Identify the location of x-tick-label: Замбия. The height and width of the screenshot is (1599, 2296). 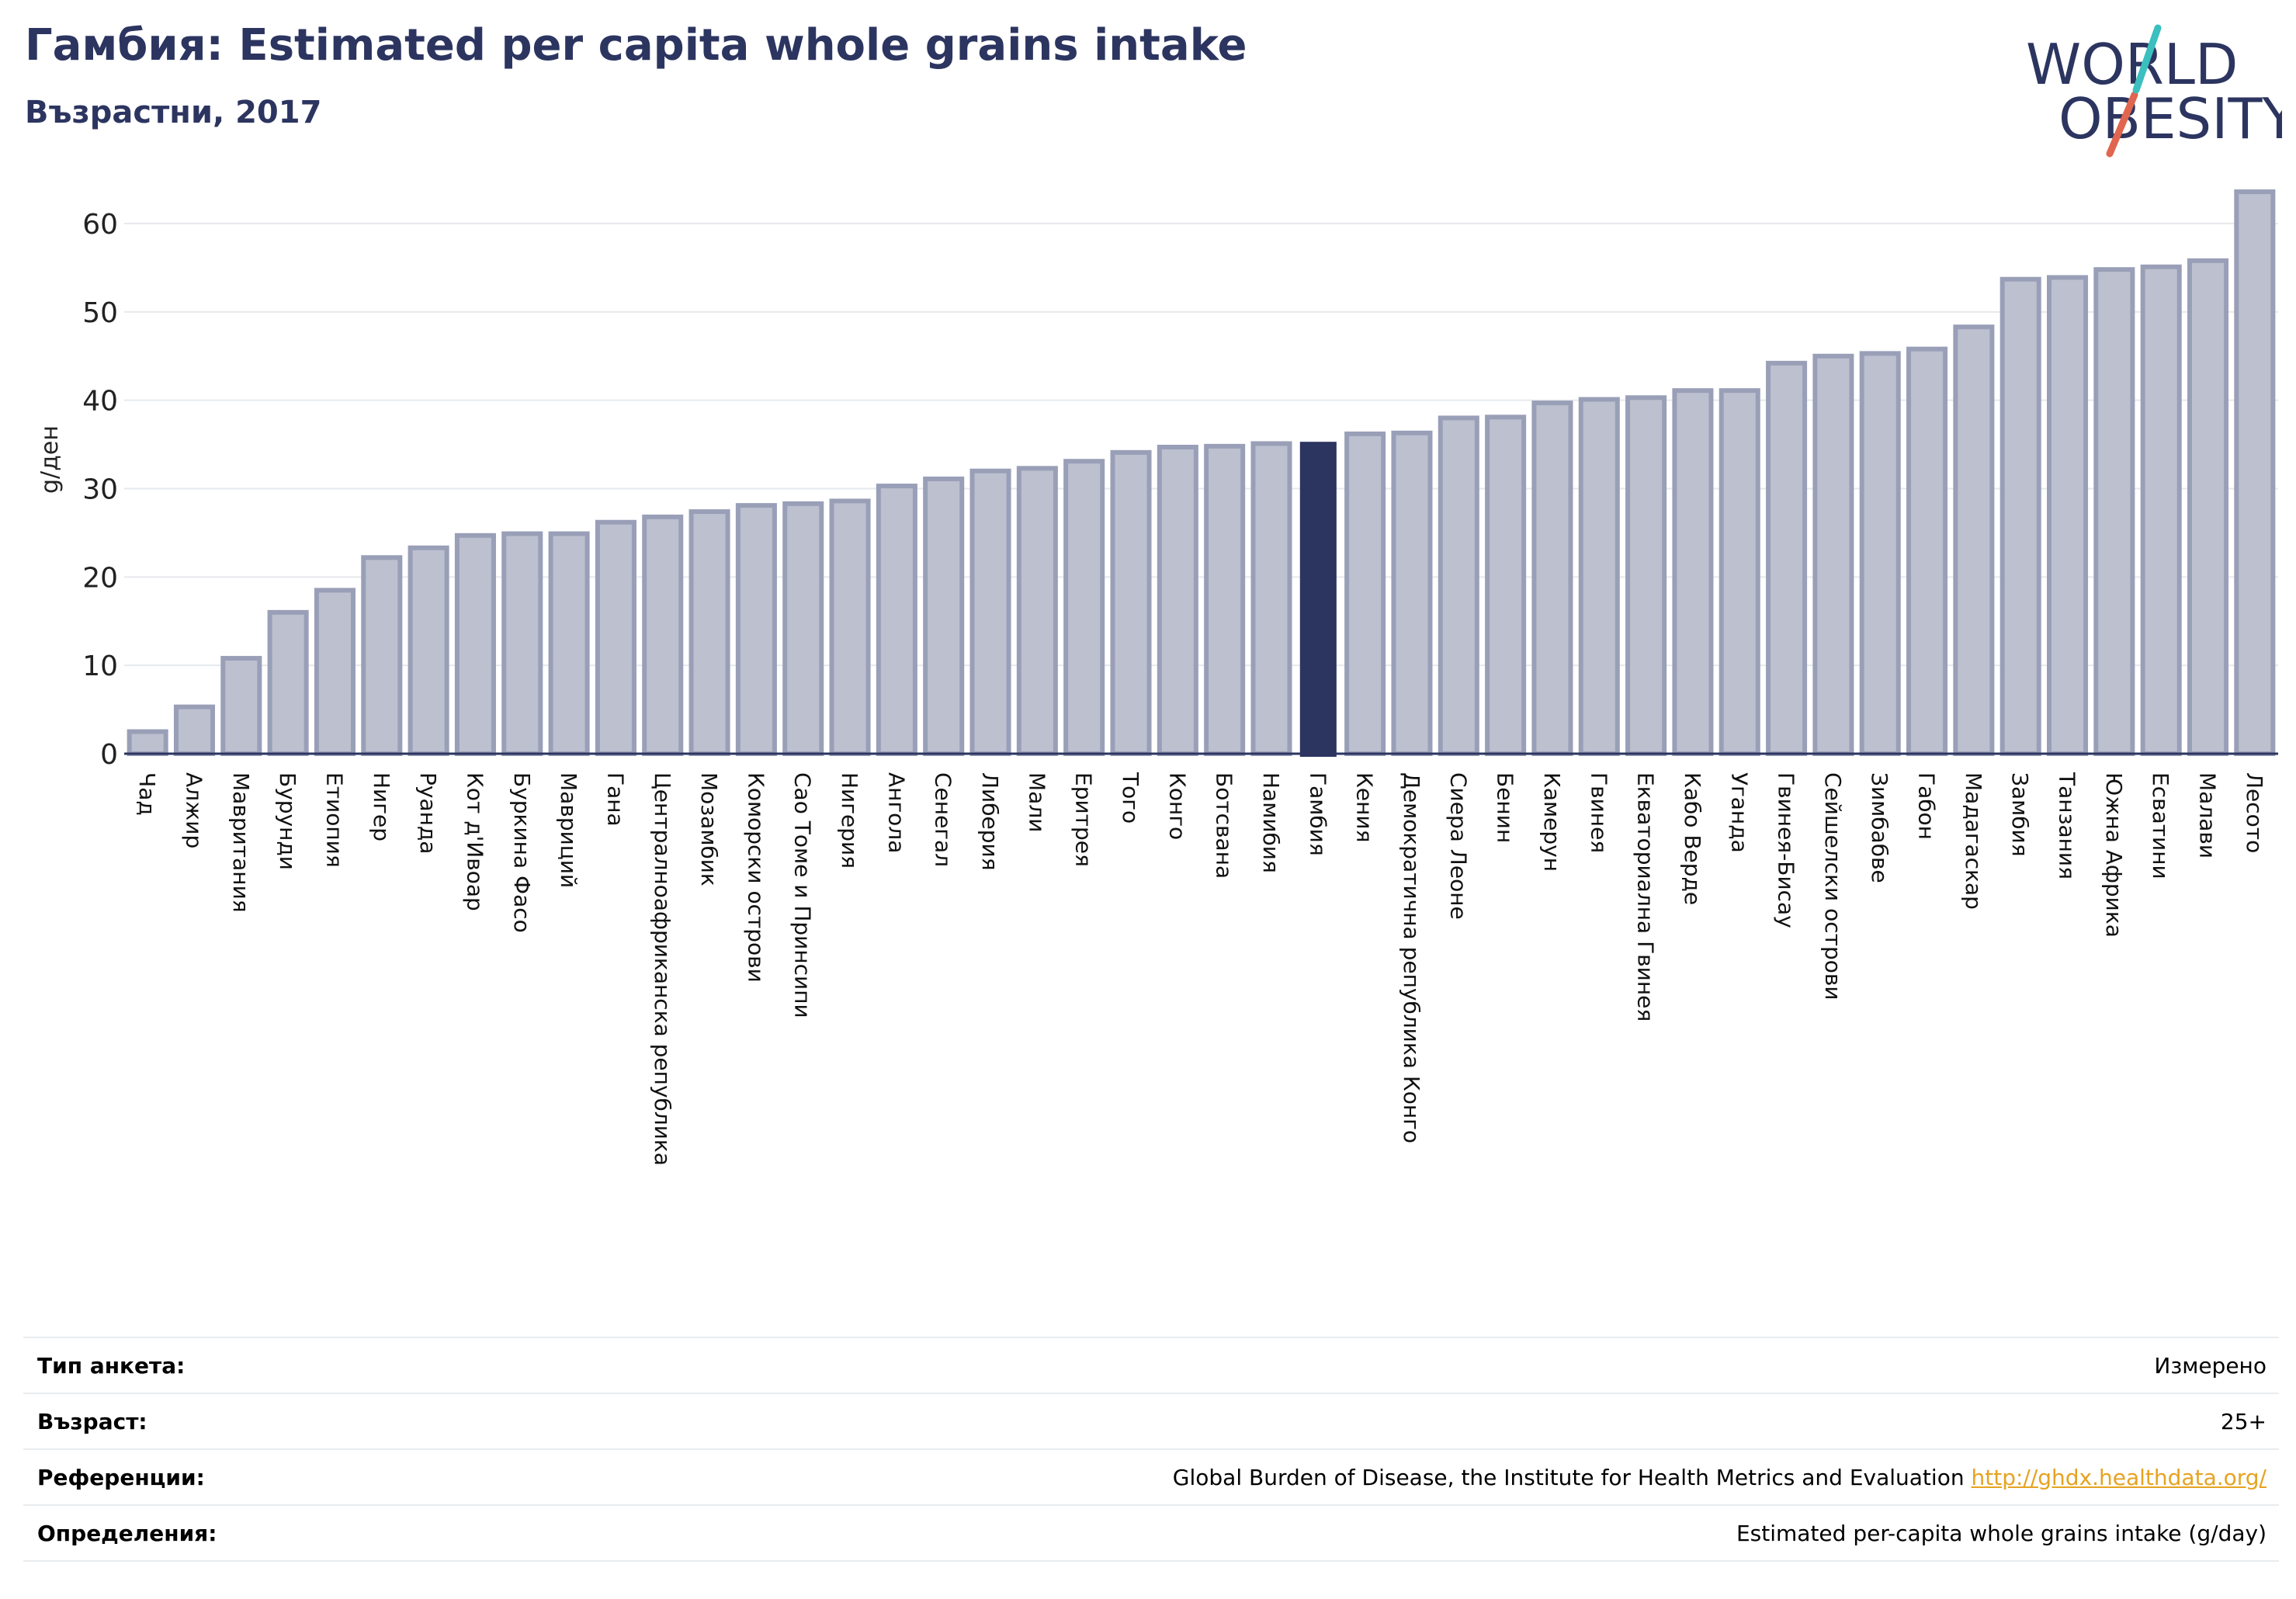
(2020, 814).